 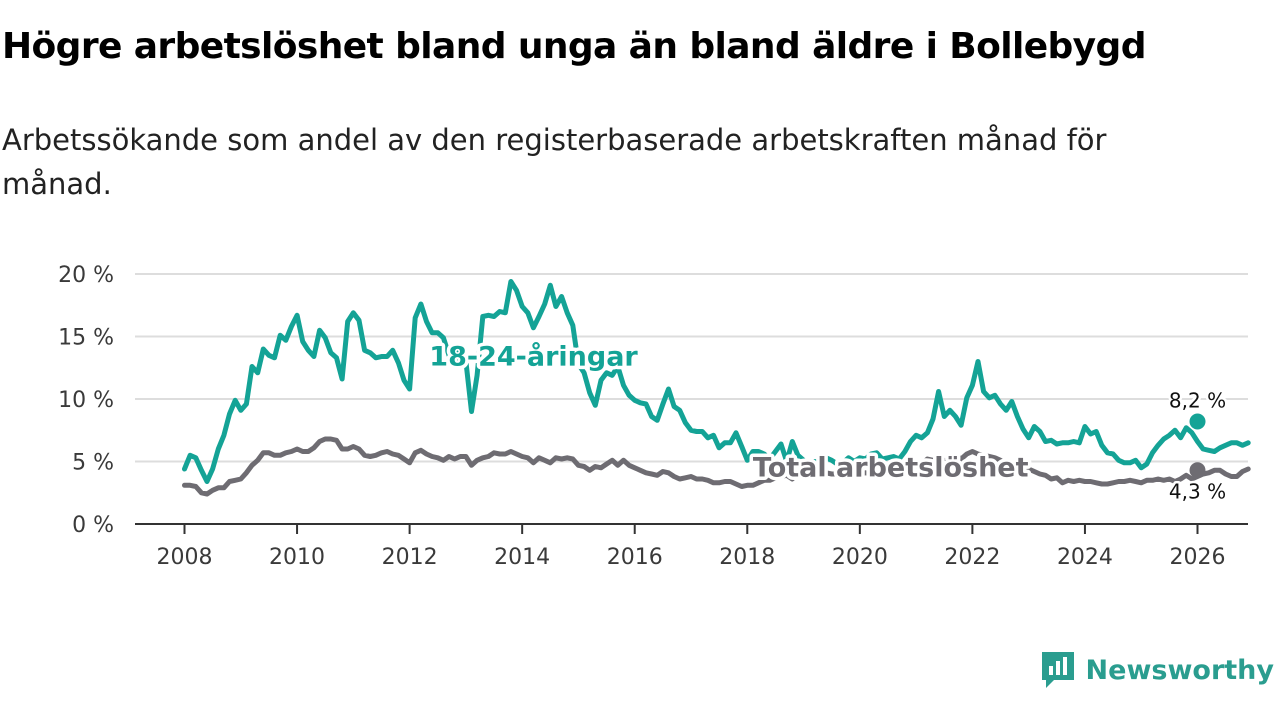 I want to click on x-tick-label: 2010, so click(x=297, y=557).